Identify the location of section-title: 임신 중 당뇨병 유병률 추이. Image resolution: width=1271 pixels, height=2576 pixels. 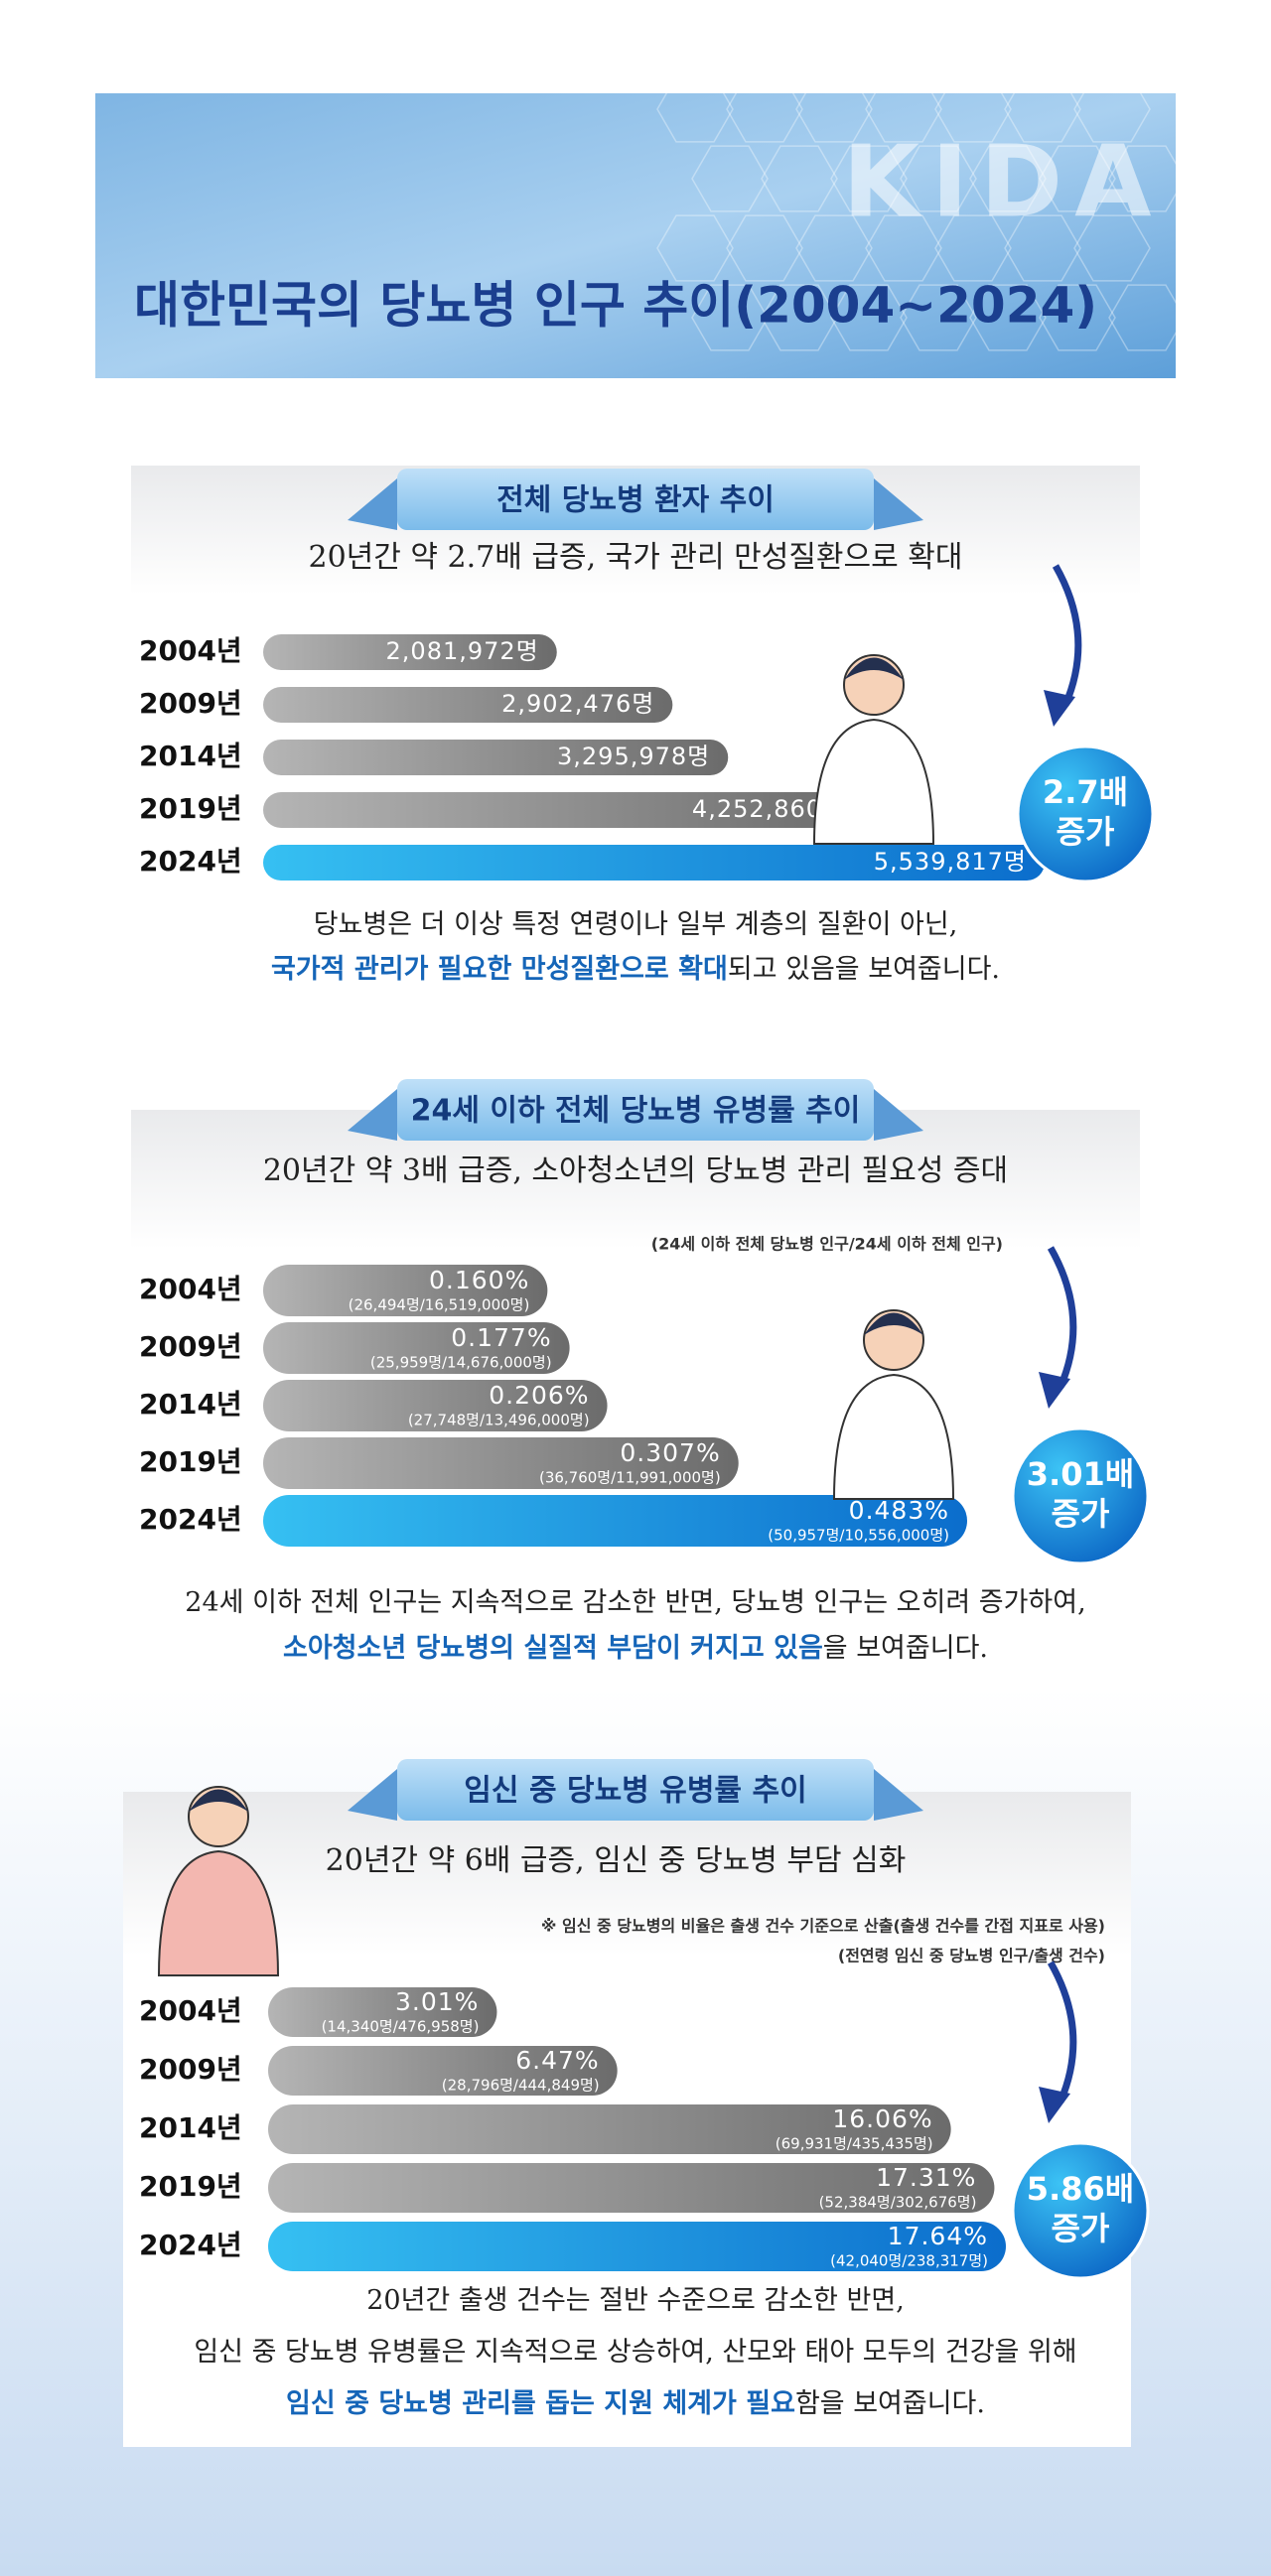
(635, 1791).